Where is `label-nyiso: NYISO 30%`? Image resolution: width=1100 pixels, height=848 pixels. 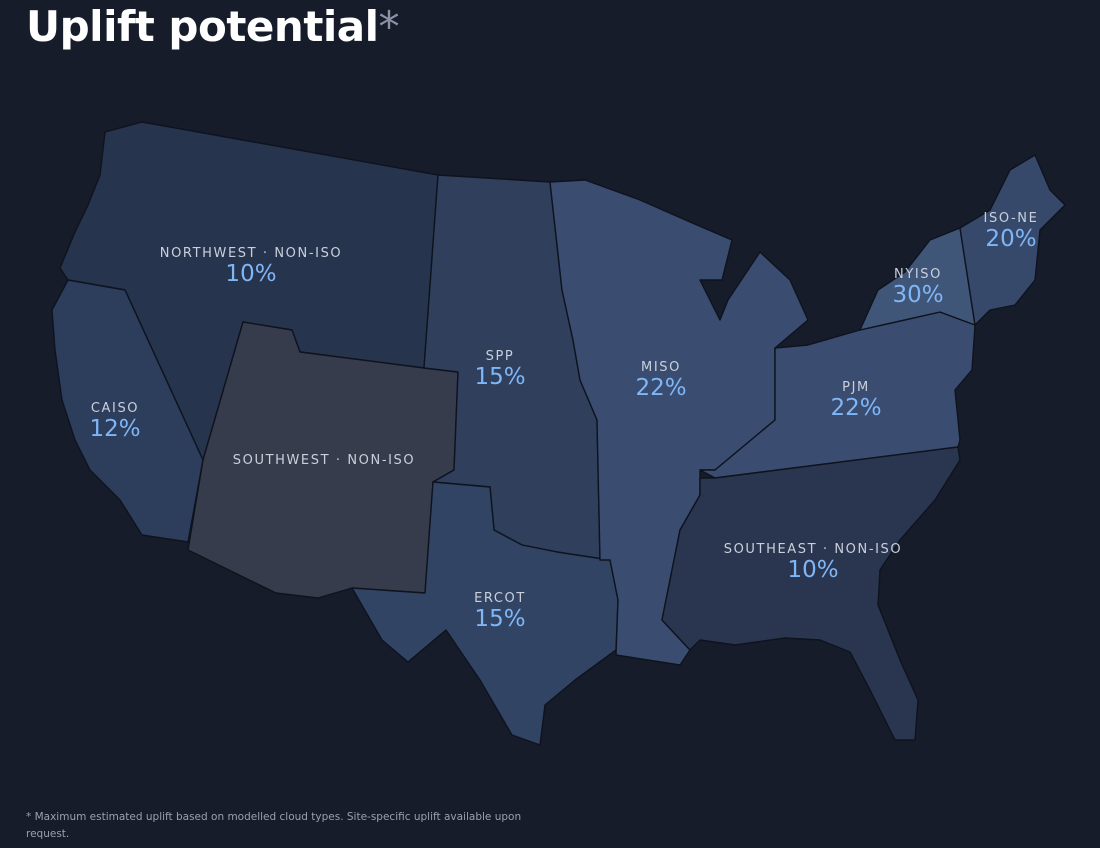 label-nyiso: NYISO 30% is located at coordinates (917, 287).